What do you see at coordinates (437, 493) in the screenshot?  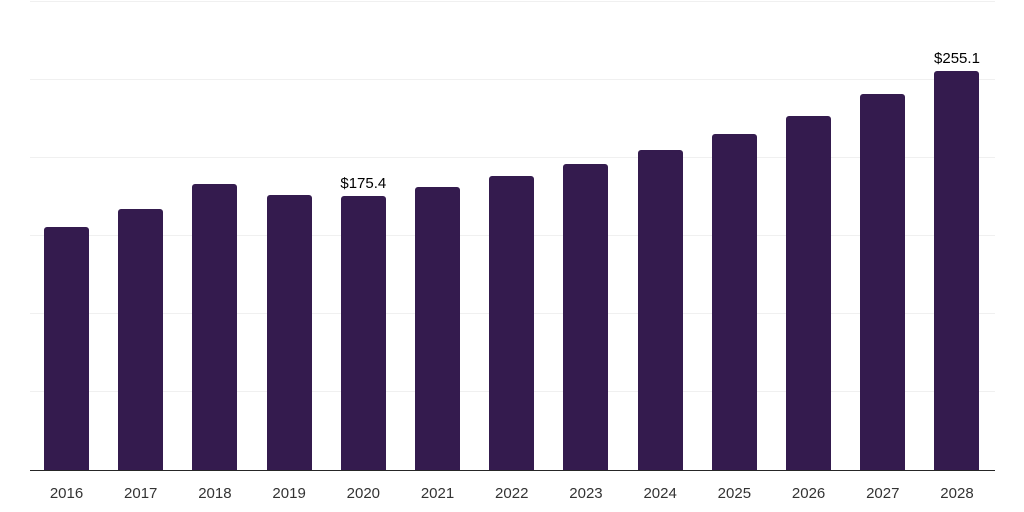 I see `x-tick-2021: 2021` at bounding box center [437, 493].